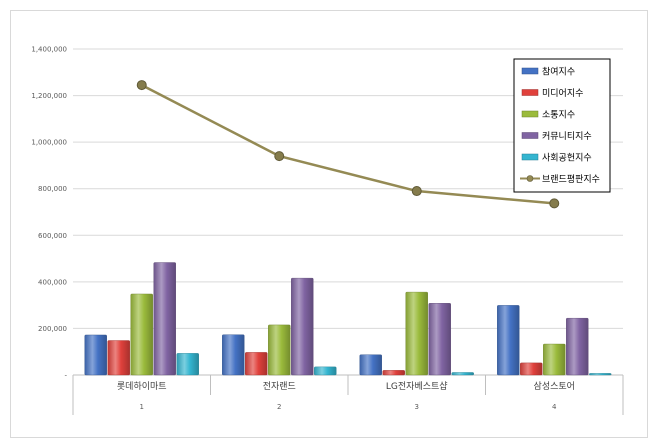 This screenshot has height=446, width=660. What do you see at coordinates (567, 158) in the screenshot?
I see `legend-entry: 사회공헌지수` at bounding box center [567, 158].